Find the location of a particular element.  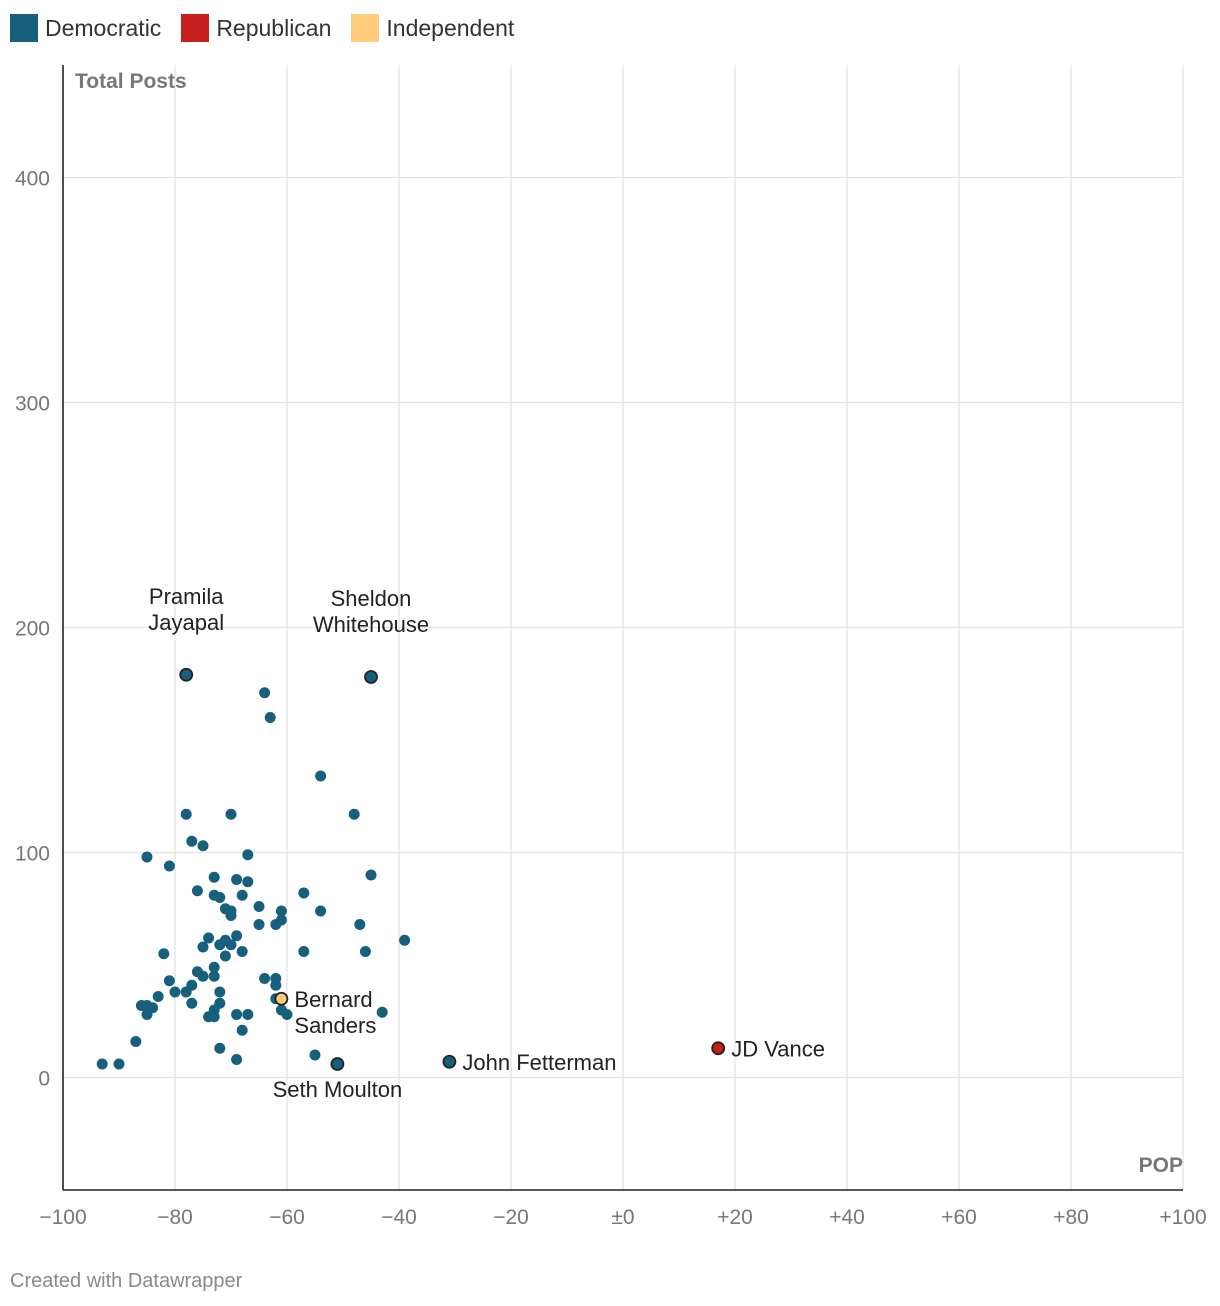

y-tick-label: 200 is located at coordinates (32, 629).